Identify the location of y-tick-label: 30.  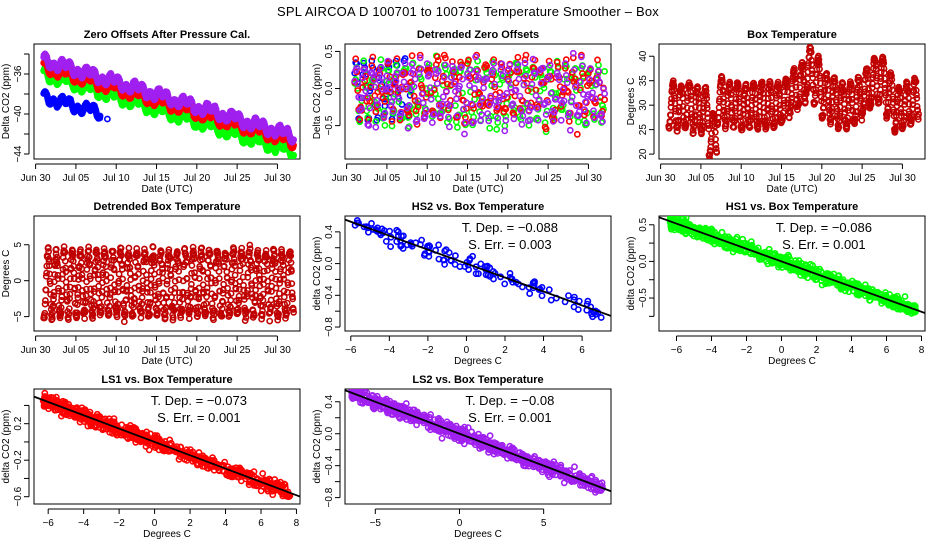
(643, 105).